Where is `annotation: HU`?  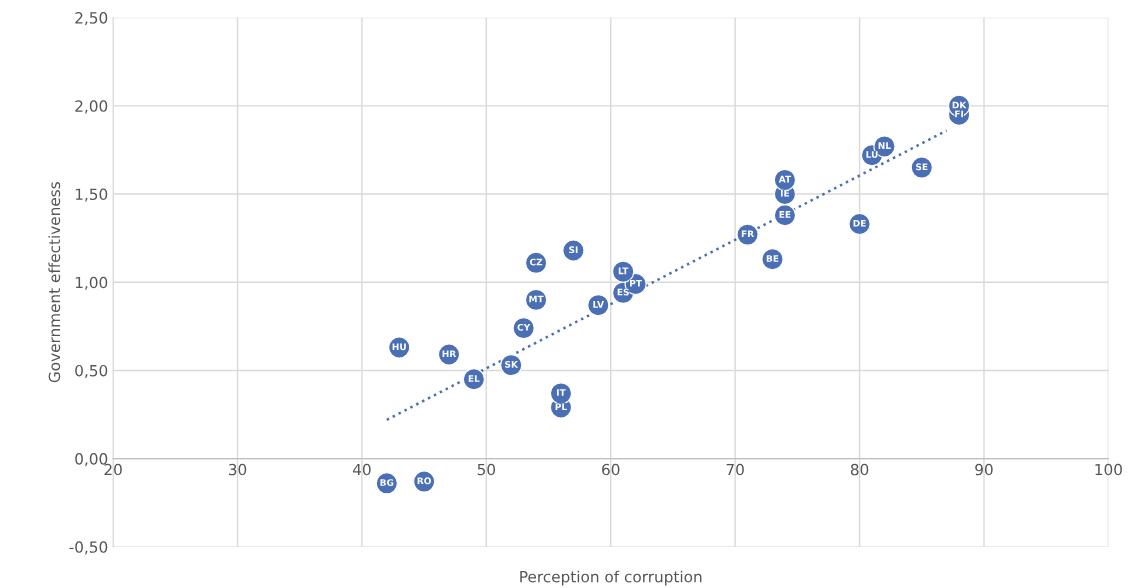 annotation: HU is located at coordinates (399, 347).